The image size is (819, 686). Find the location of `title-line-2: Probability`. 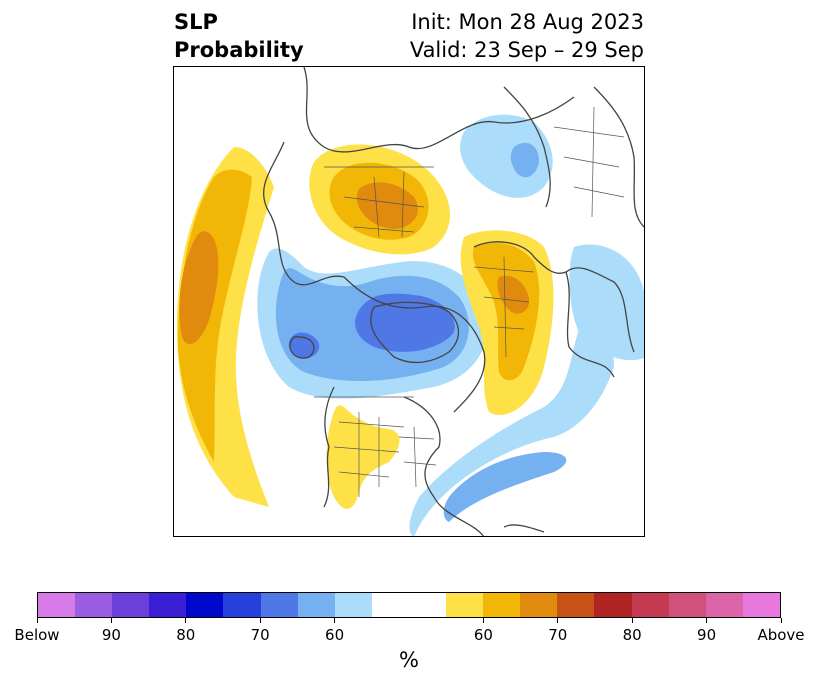

title-line-2: Probability is located at coordinates (239, 50).